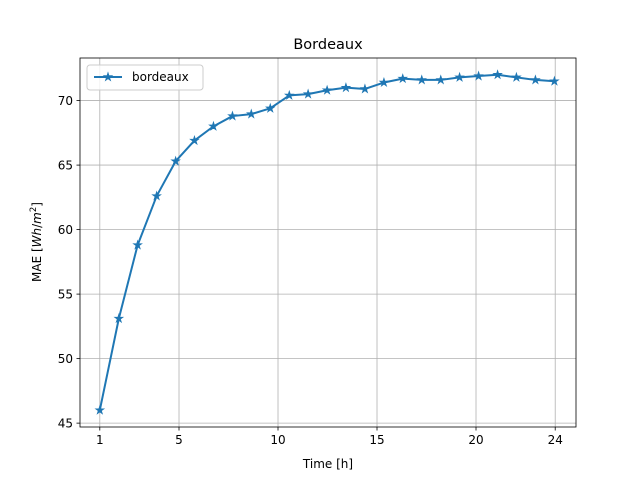  What do you see at coordinates (160, 77) in the screenshot?
I see `legend-label-bordeaux: bordeaux` at bounding box center [160, 77].